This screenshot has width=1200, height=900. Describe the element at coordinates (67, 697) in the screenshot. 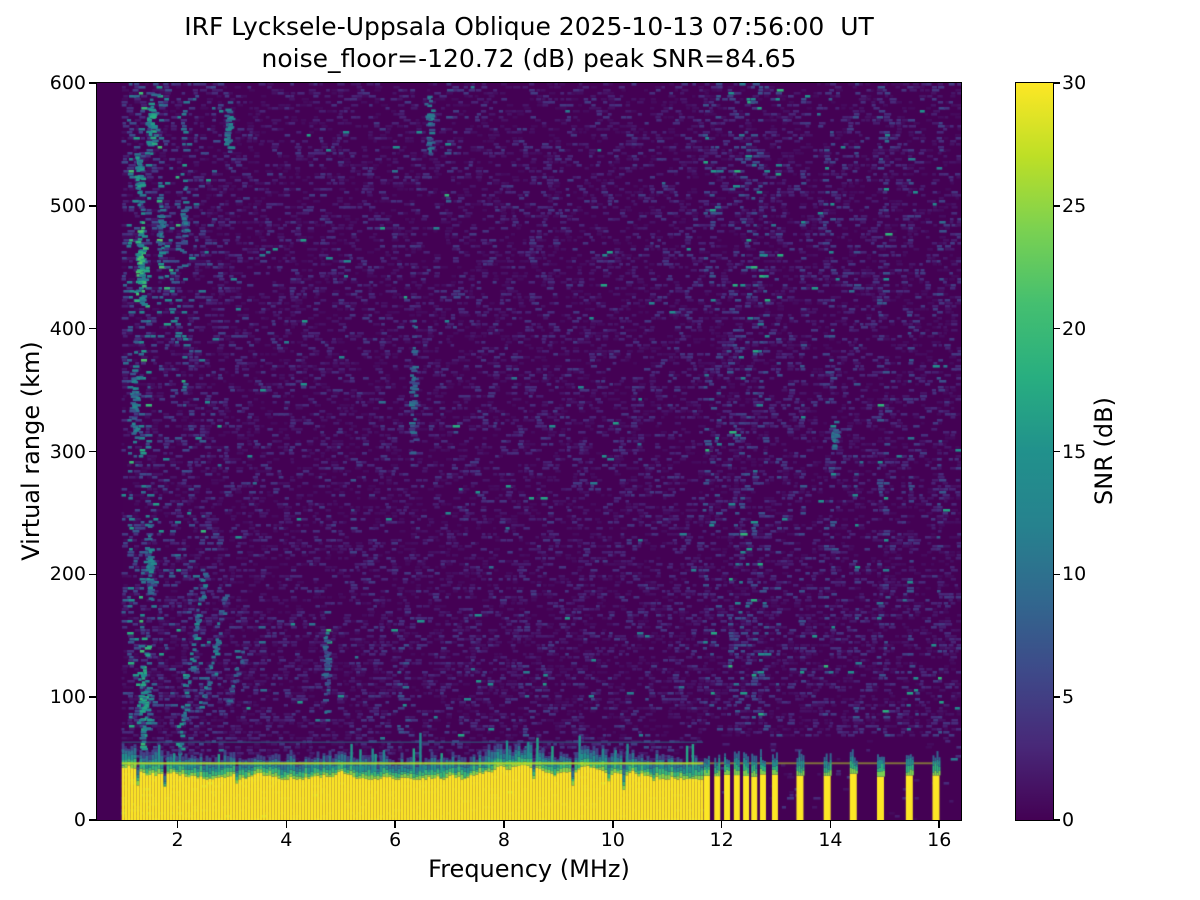

I see `y-tick-label: 100` at that location.